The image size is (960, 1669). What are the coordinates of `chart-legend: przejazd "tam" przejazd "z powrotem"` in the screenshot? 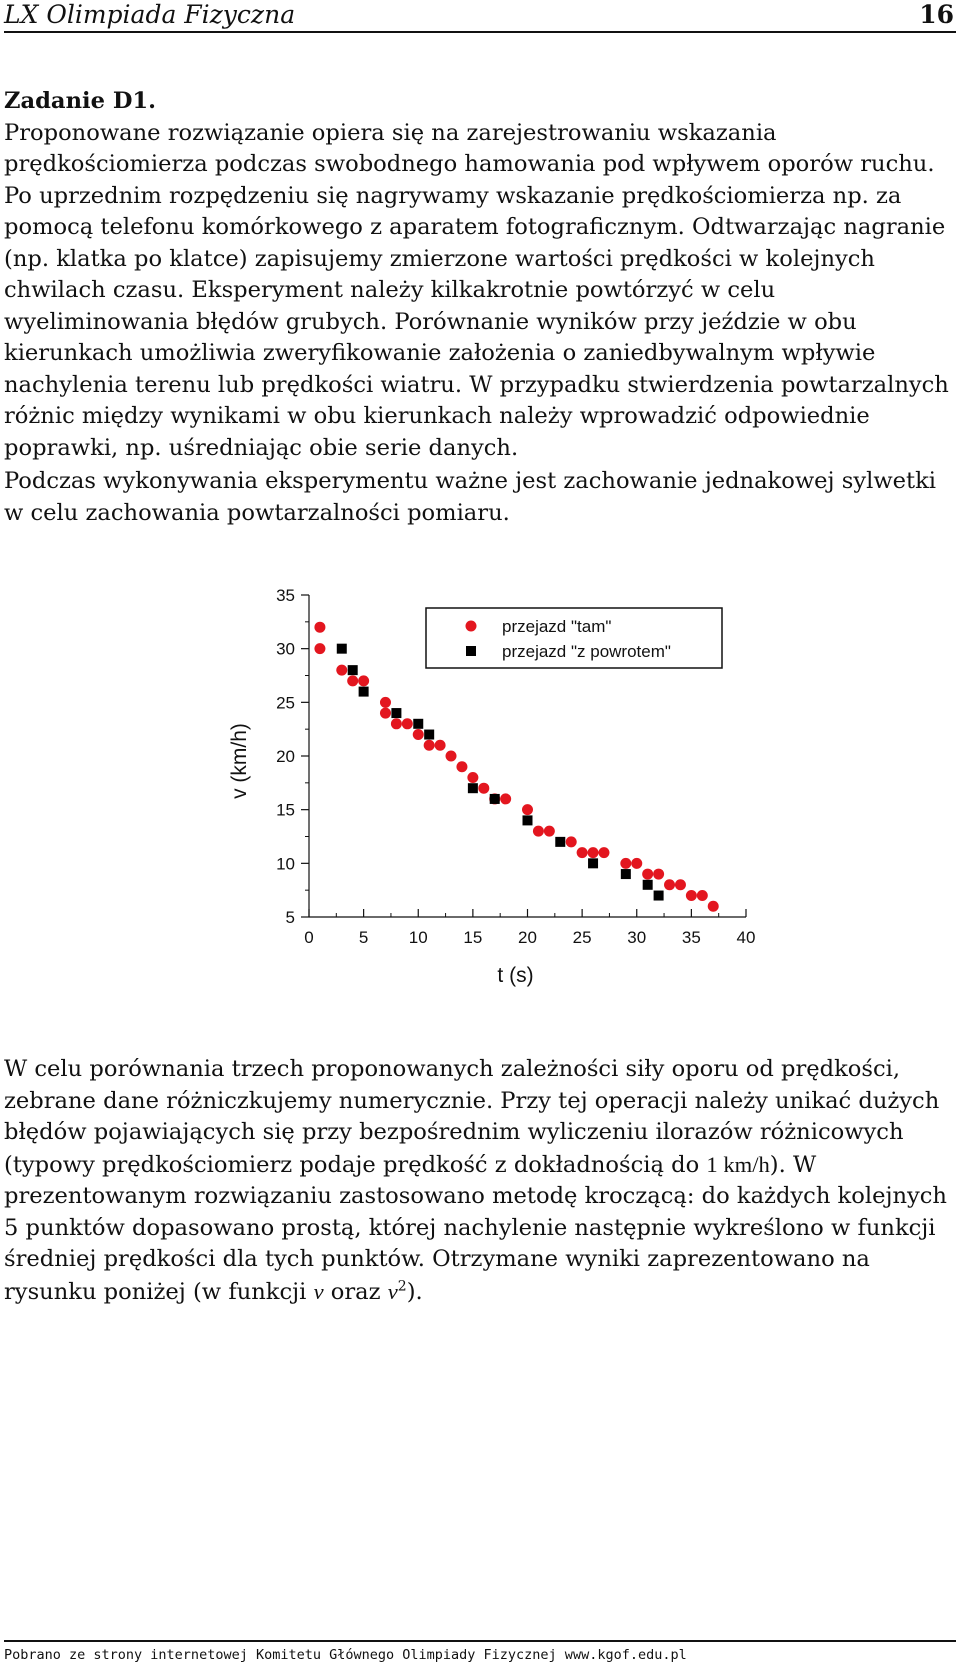 It's located at (574, 638).